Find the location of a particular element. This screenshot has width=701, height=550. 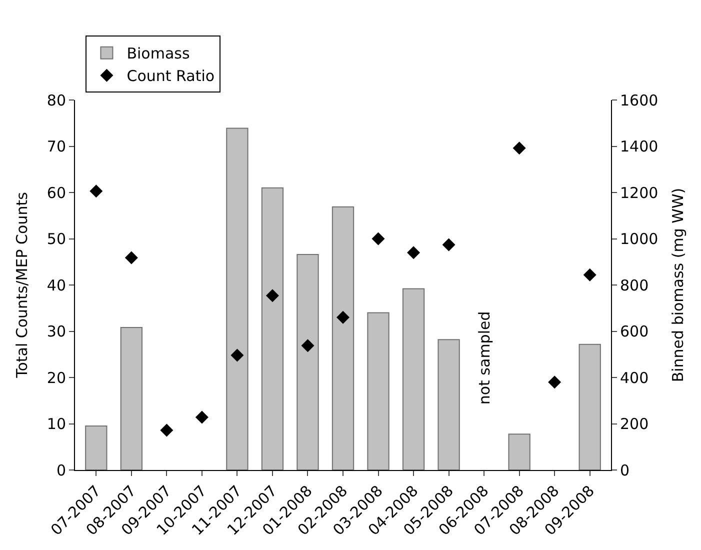

y-tick-label: 30 is located at coordinates (56, 331).